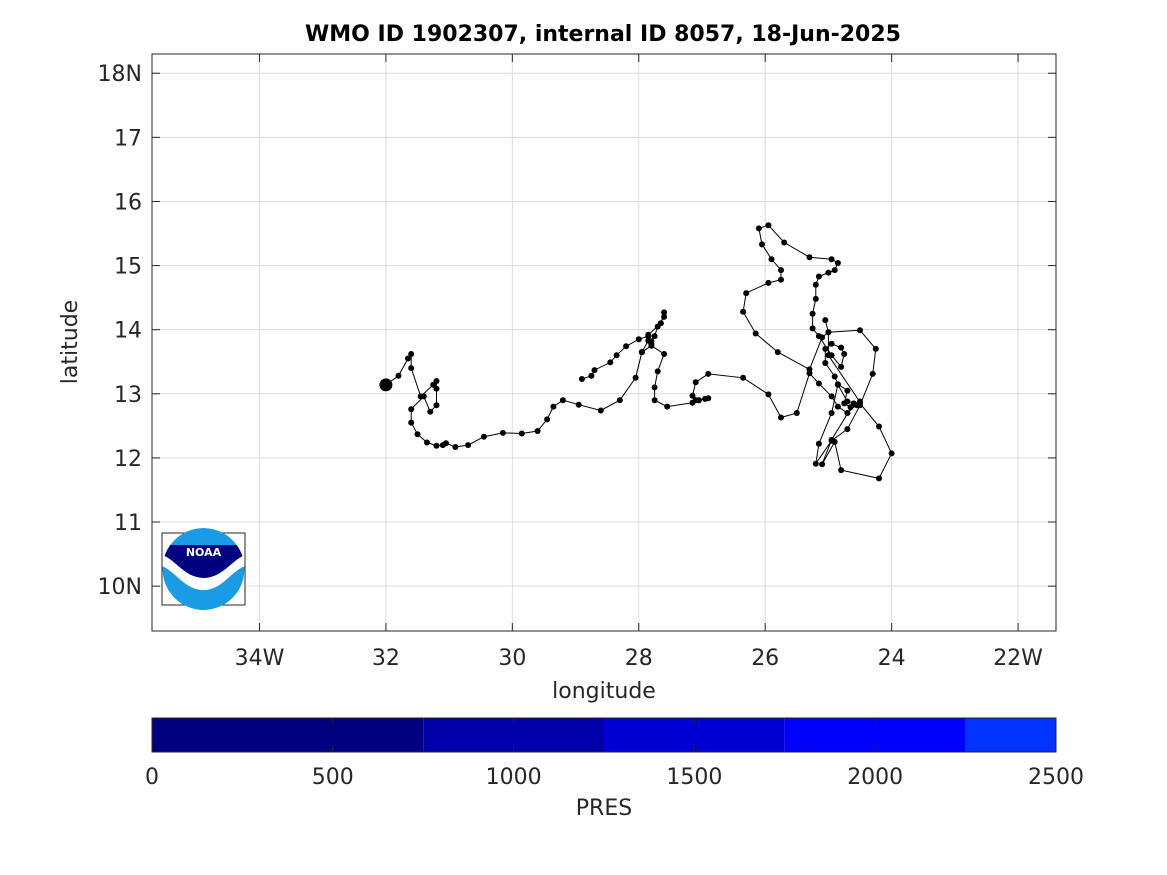  I want to click on x-axis-label: longitude, so click(604, 691).